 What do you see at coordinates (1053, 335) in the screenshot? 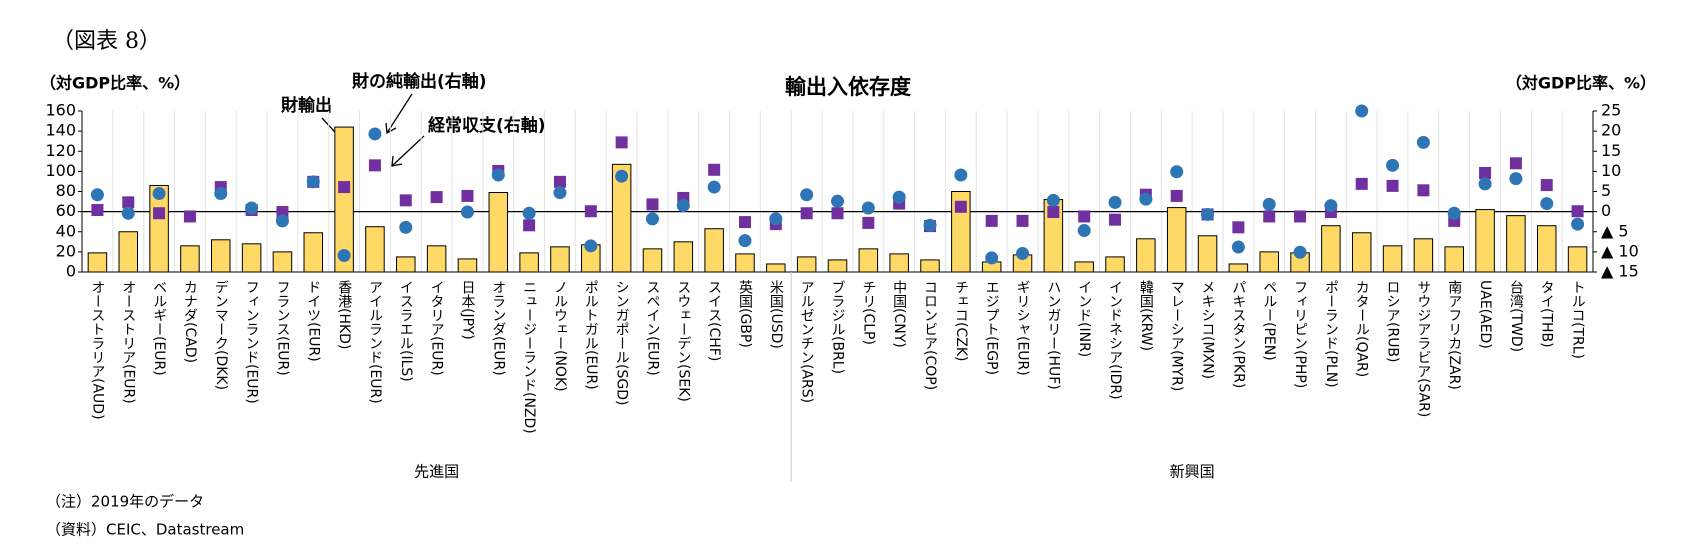
I see `x-tick-label: ハンガリー(HUF)` at bounding box center [1053, 335].